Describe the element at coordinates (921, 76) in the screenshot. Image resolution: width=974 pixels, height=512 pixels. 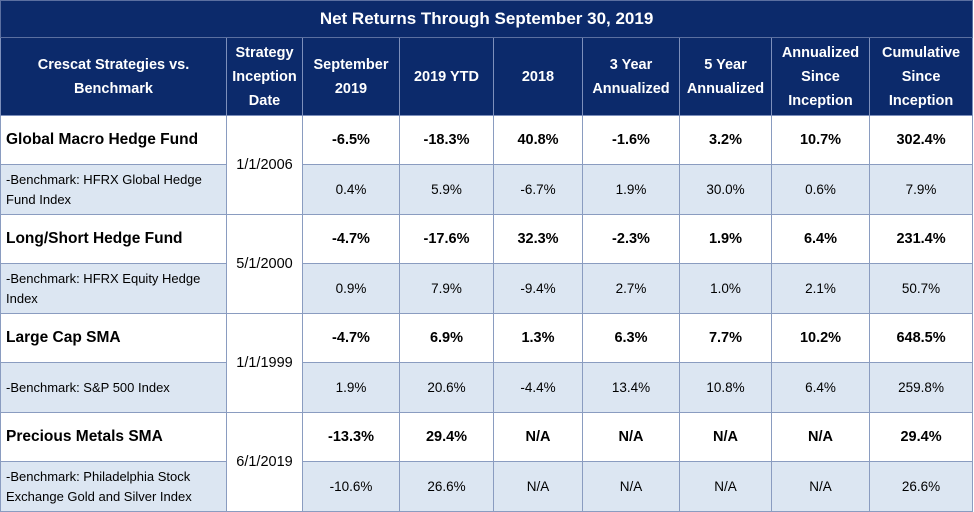
I see `header-cumulative-since-inception: Cumulative Since Inception` at that location.